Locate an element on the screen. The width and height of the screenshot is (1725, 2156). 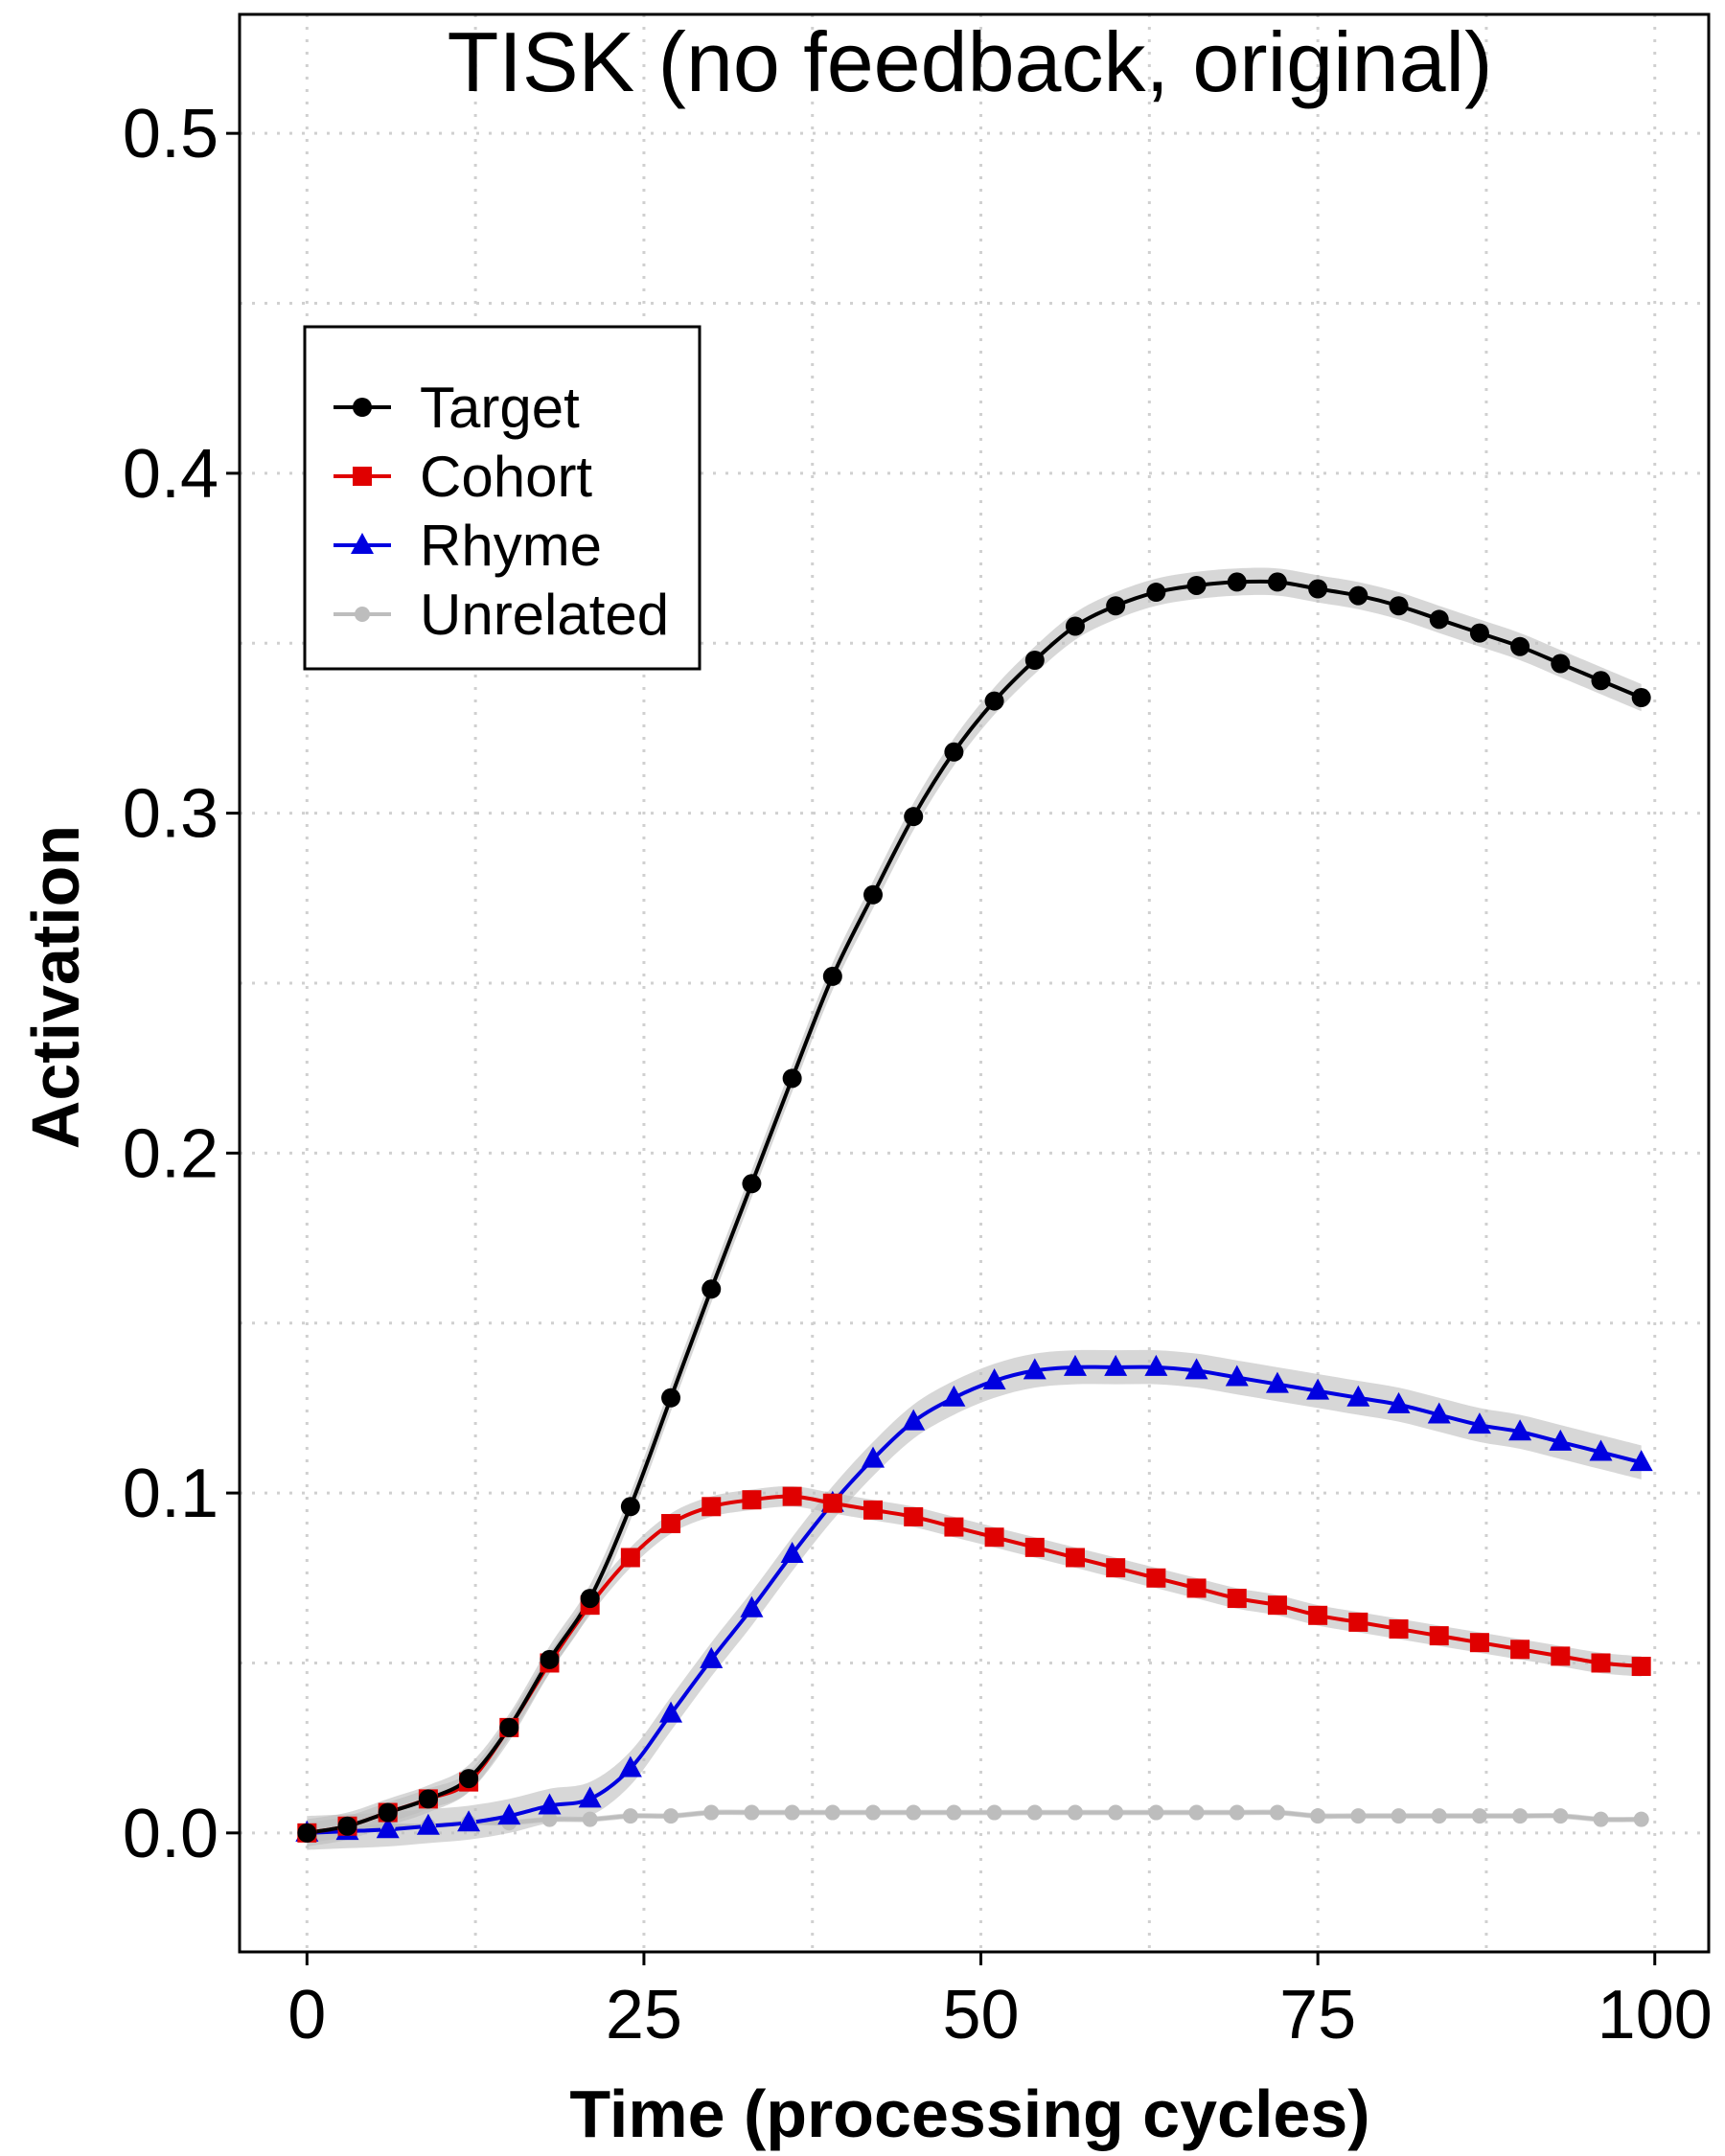
legend-label-cohort: Cohort is located at coordinates (506, 477).